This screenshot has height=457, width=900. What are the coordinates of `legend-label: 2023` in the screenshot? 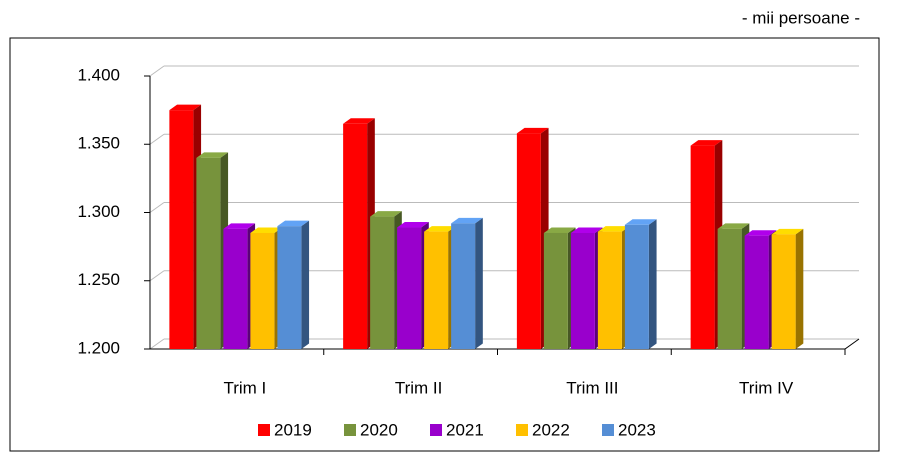 It's located at (637, 429).